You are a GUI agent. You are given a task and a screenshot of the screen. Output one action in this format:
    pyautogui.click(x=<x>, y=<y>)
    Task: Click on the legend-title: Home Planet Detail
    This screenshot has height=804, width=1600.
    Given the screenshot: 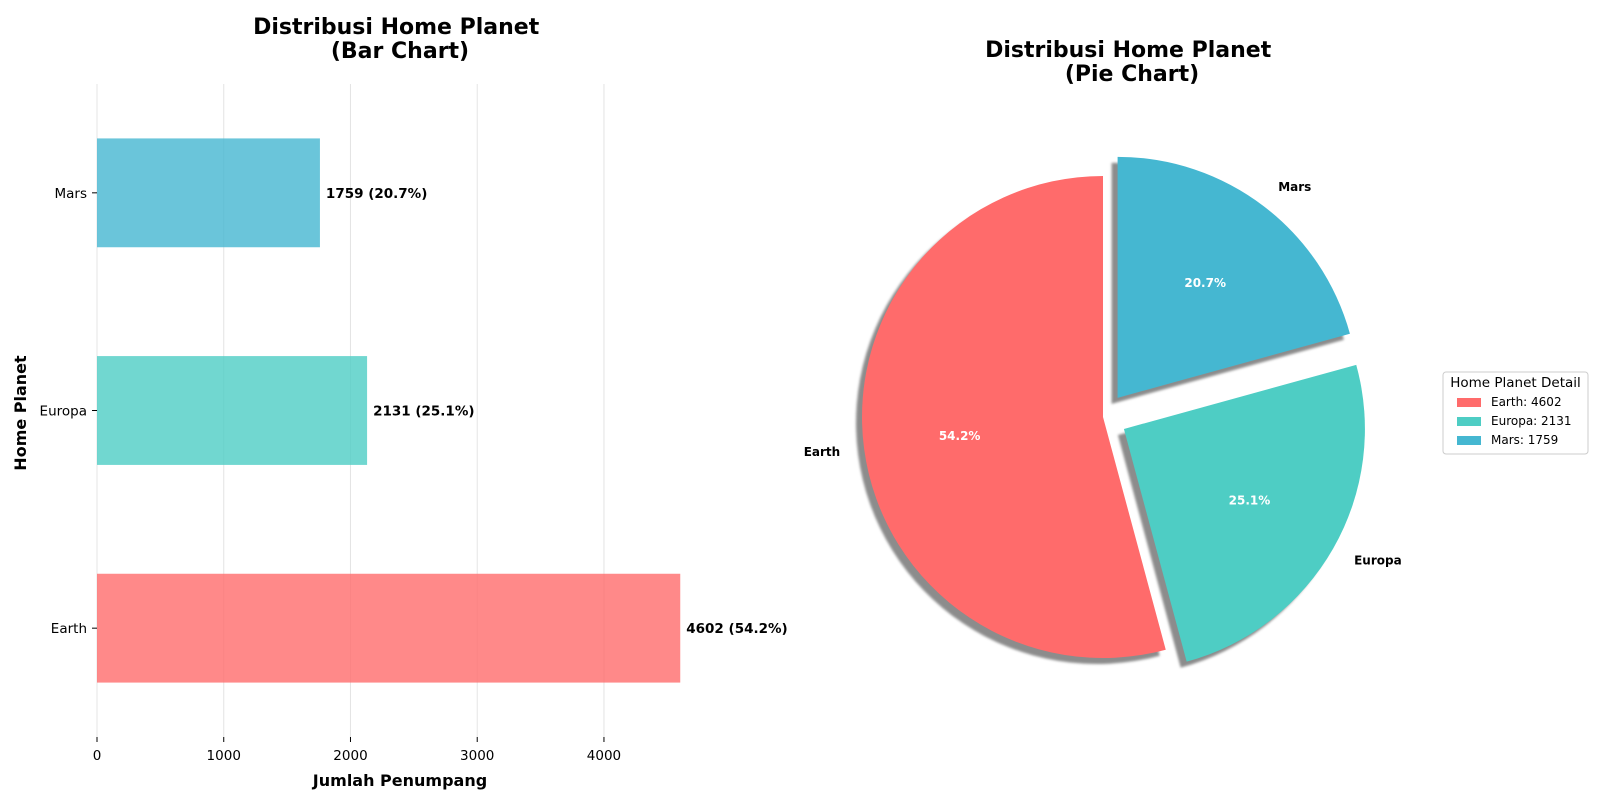 What is the action you would take?
    pyautogui.click(x=1515, y=383)
    